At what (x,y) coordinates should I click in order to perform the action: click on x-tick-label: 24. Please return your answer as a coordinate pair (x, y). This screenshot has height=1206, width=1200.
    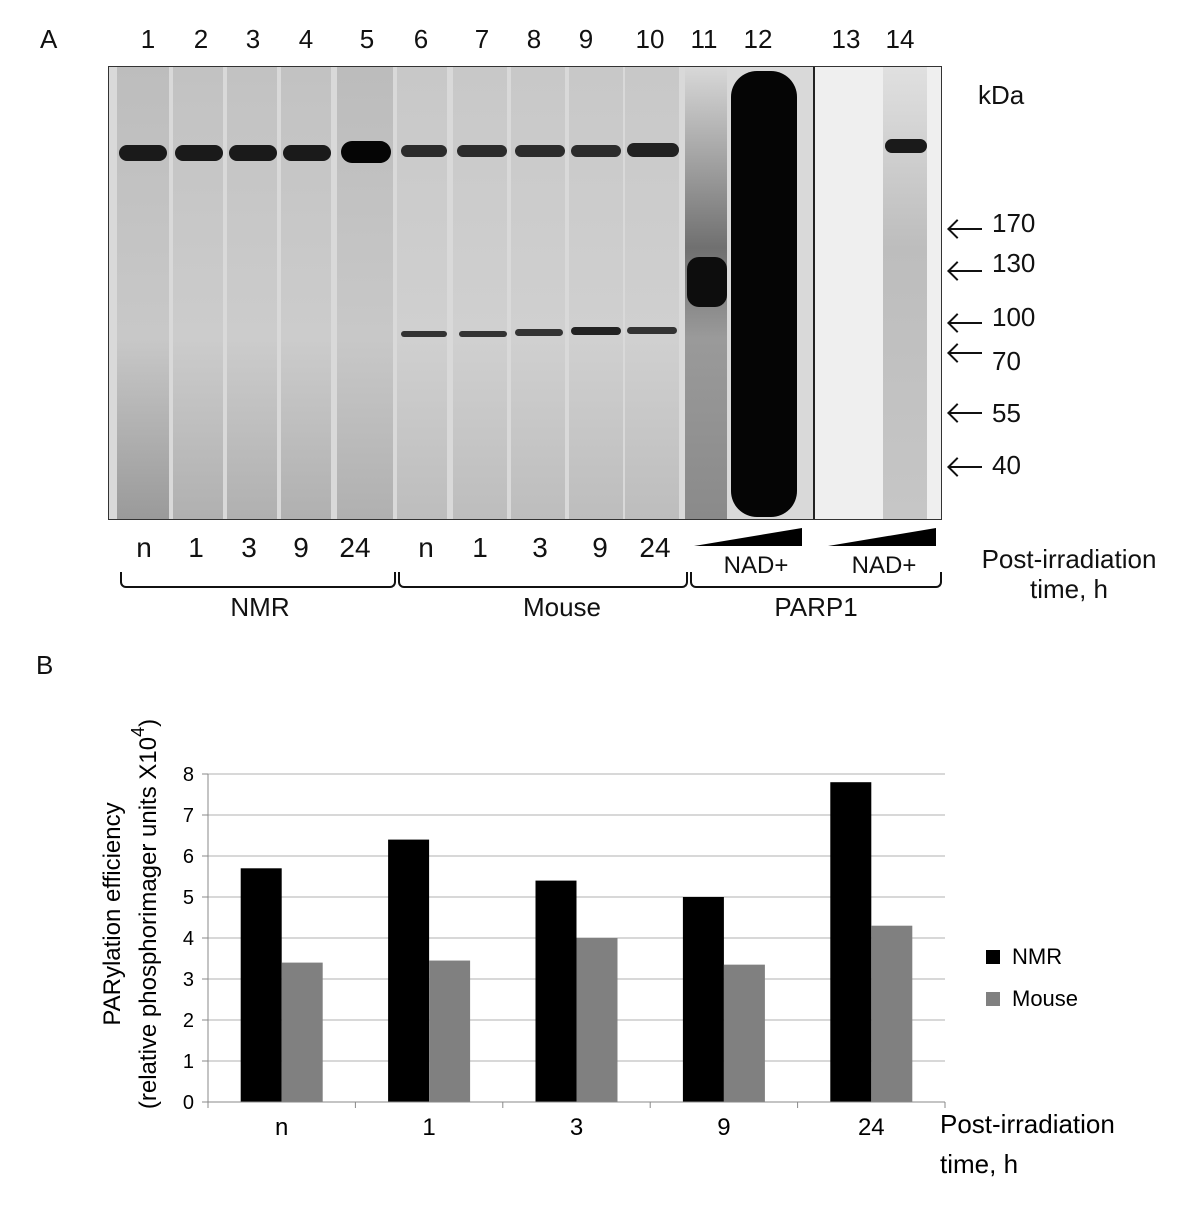
    Looking at the image, I should click on (871, 1127).